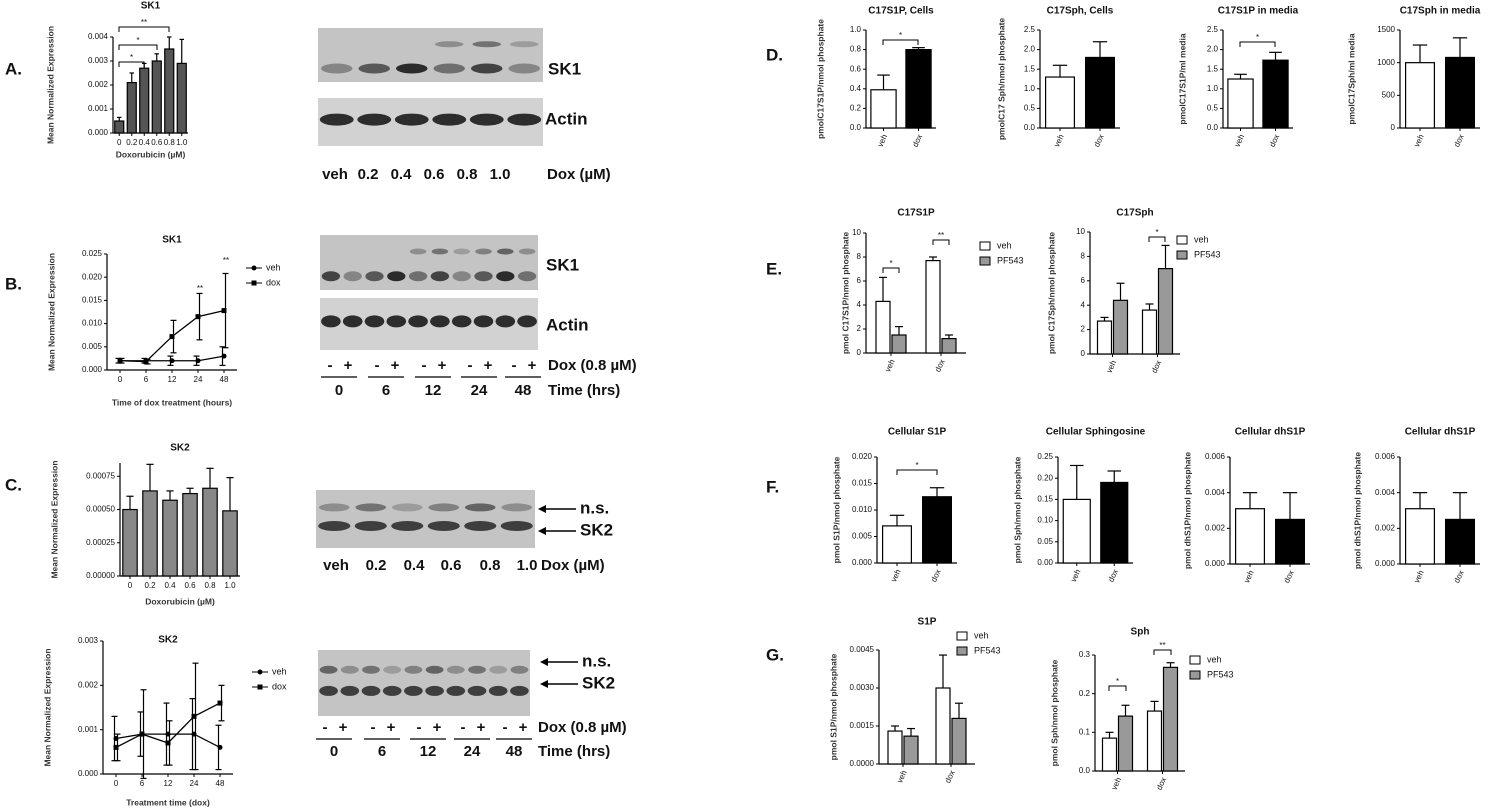  I want to click on y-axis-title: Mean Normalized Expression, so click(54, 519).